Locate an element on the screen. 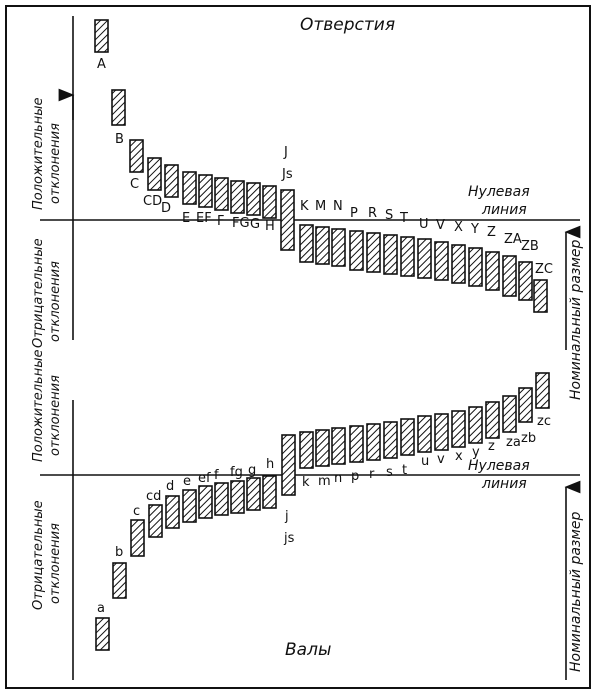  shaft-label-g: g is located at coordinates (252, 470).